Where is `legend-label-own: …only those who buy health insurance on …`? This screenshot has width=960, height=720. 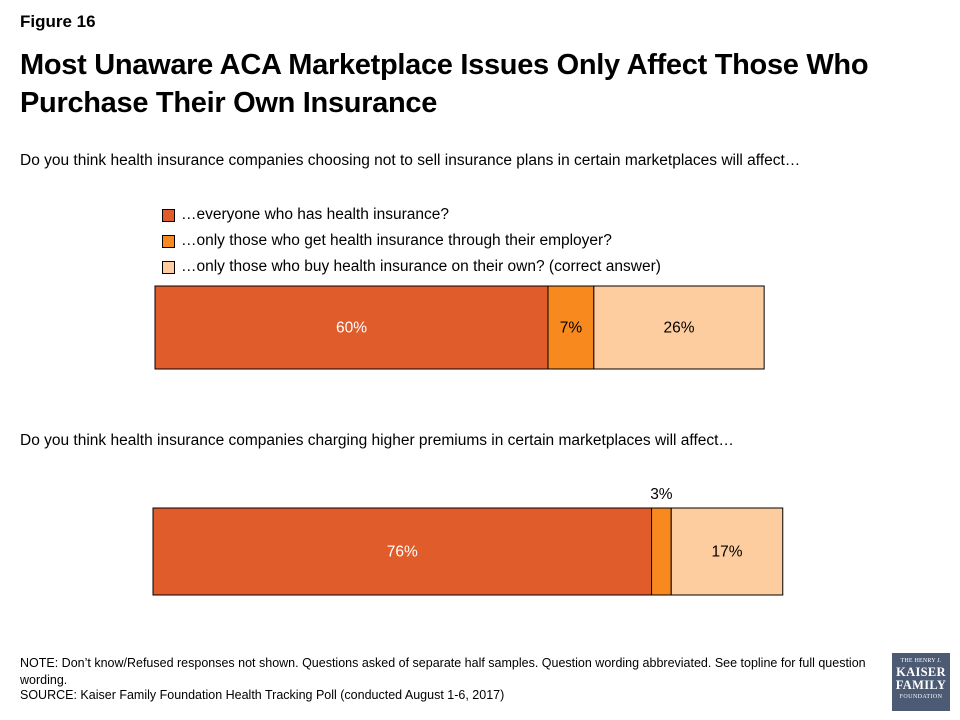 legend-label-own: …only those who buy health insurance on … is located at coordinates (421, 266).